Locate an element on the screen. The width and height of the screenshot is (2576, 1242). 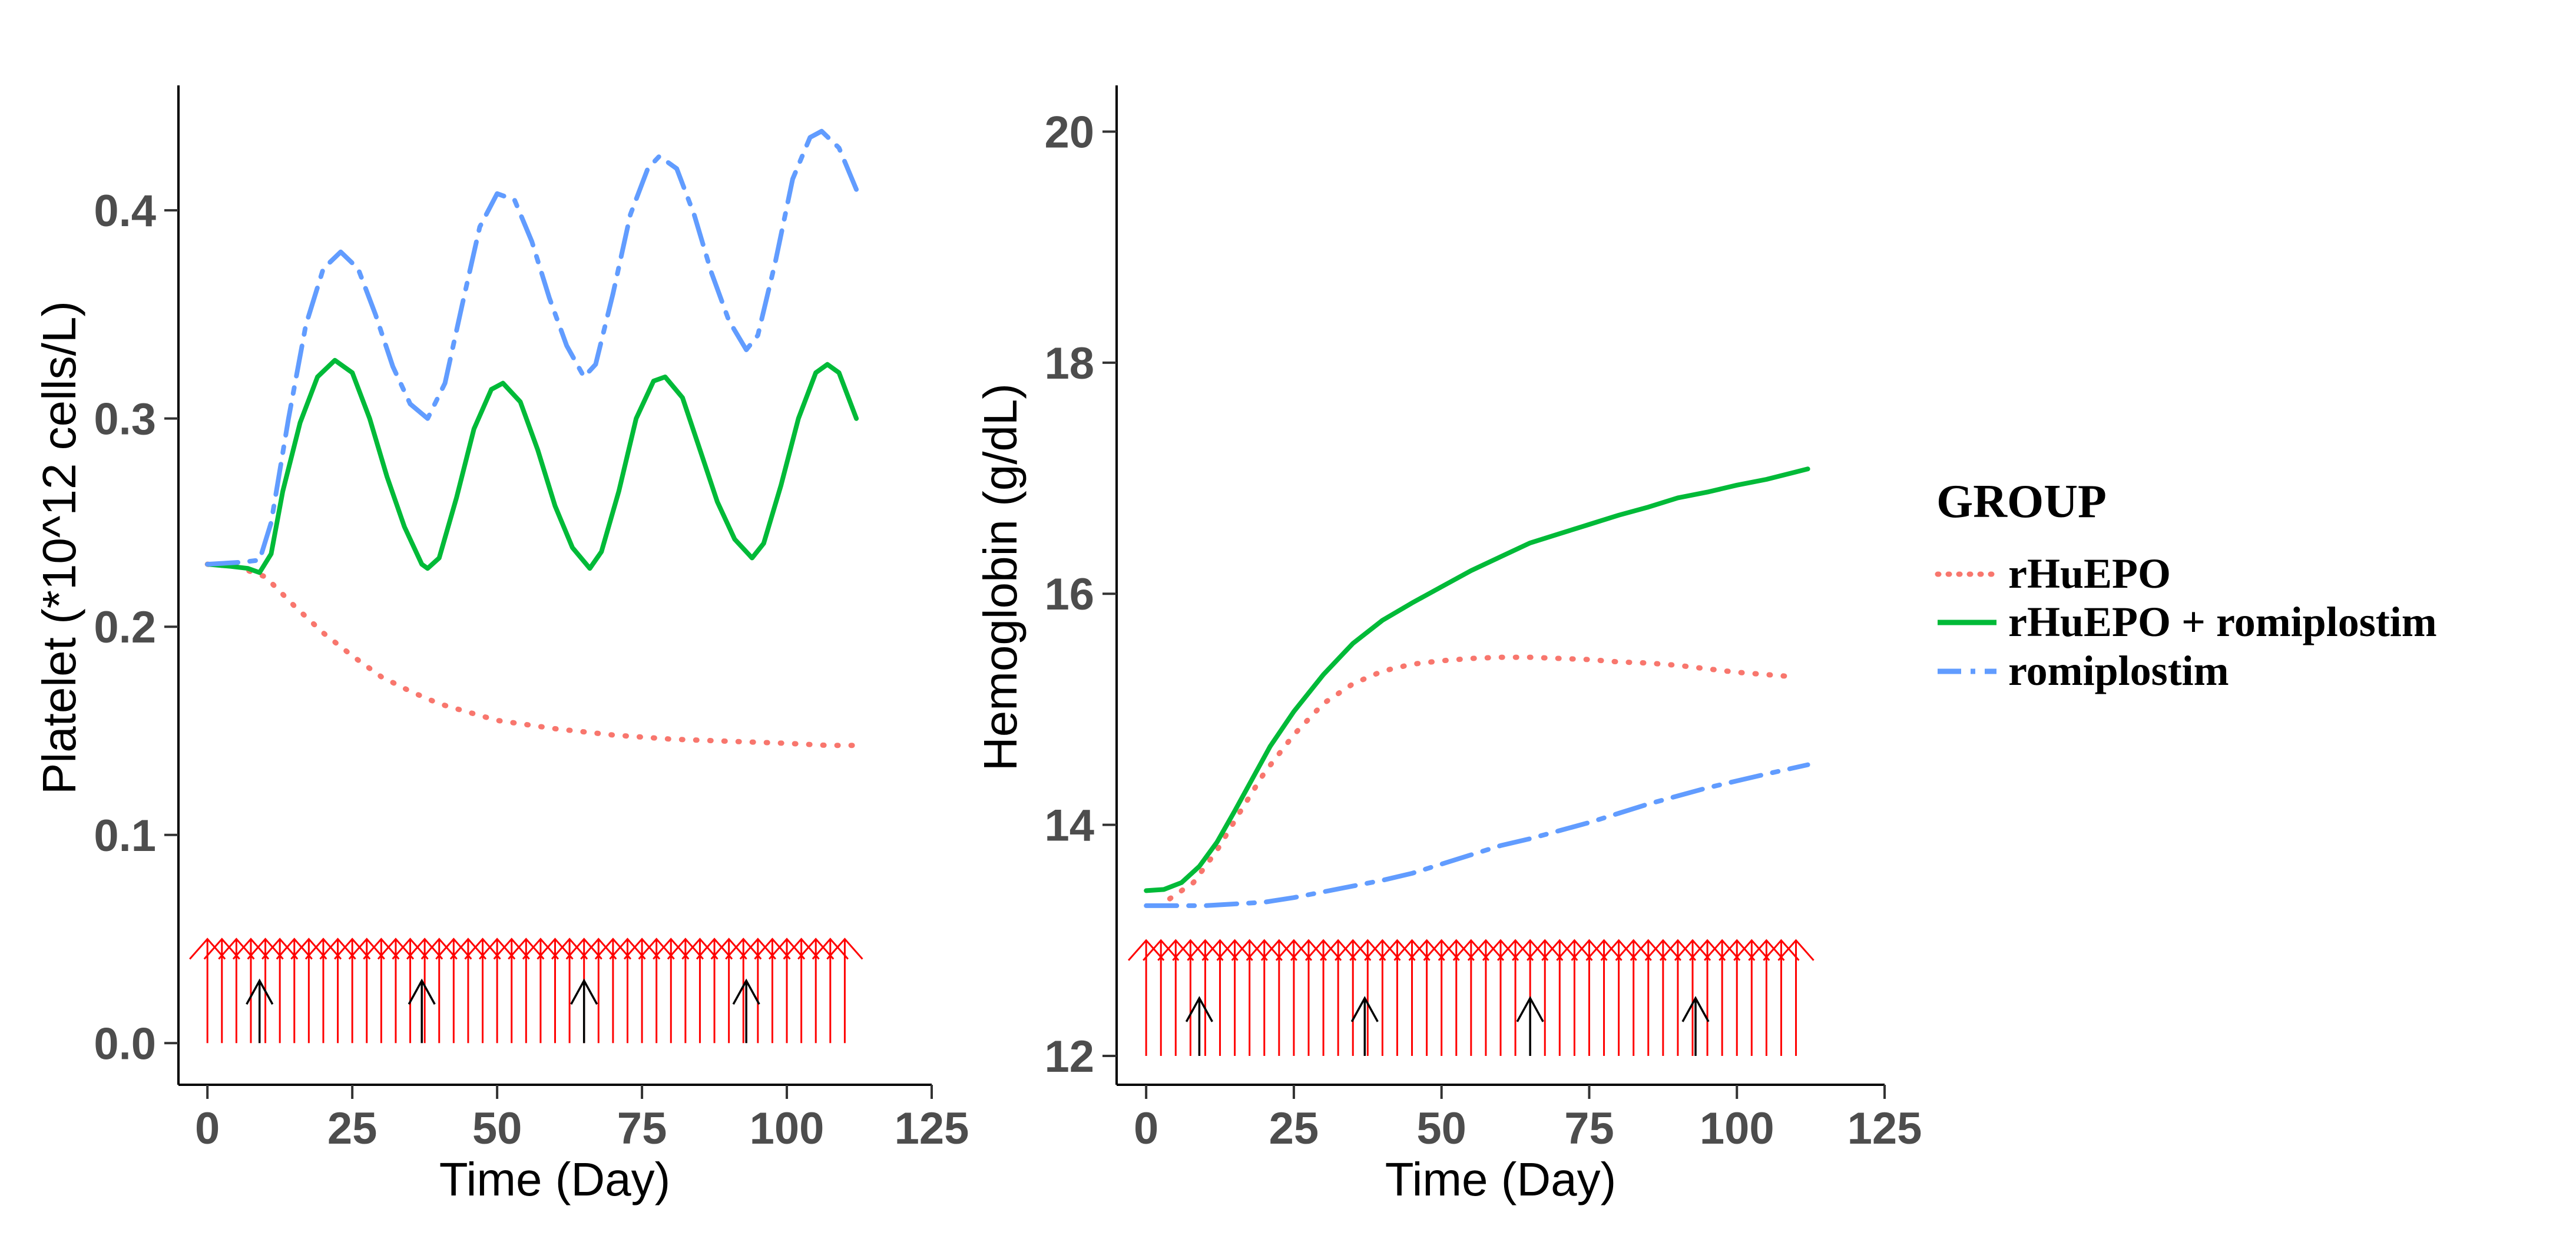
hemoglobin-y-tick-label: 20 is located at coordinates (1069, 132).